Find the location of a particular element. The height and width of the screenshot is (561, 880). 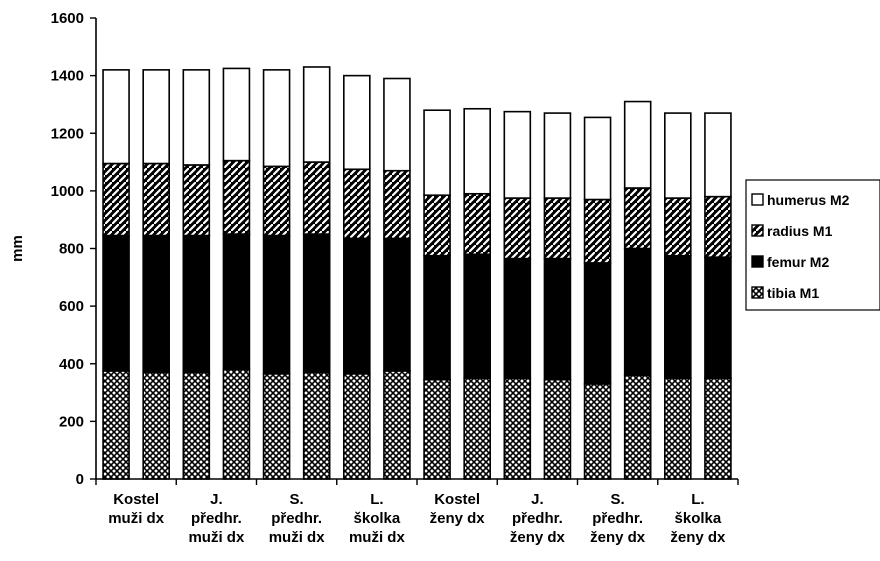

y-tick-label: 1600 is located at coordinates (67, 18).